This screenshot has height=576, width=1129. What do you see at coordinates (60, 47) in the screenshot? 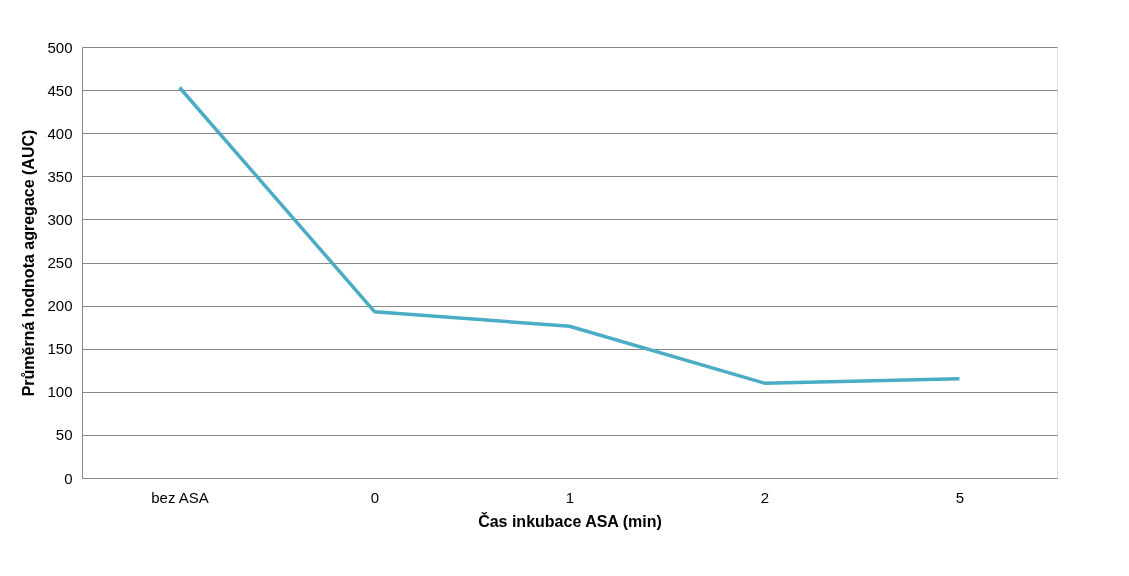
I see `y-tick-label: 500` at bounding box center [60, 47].